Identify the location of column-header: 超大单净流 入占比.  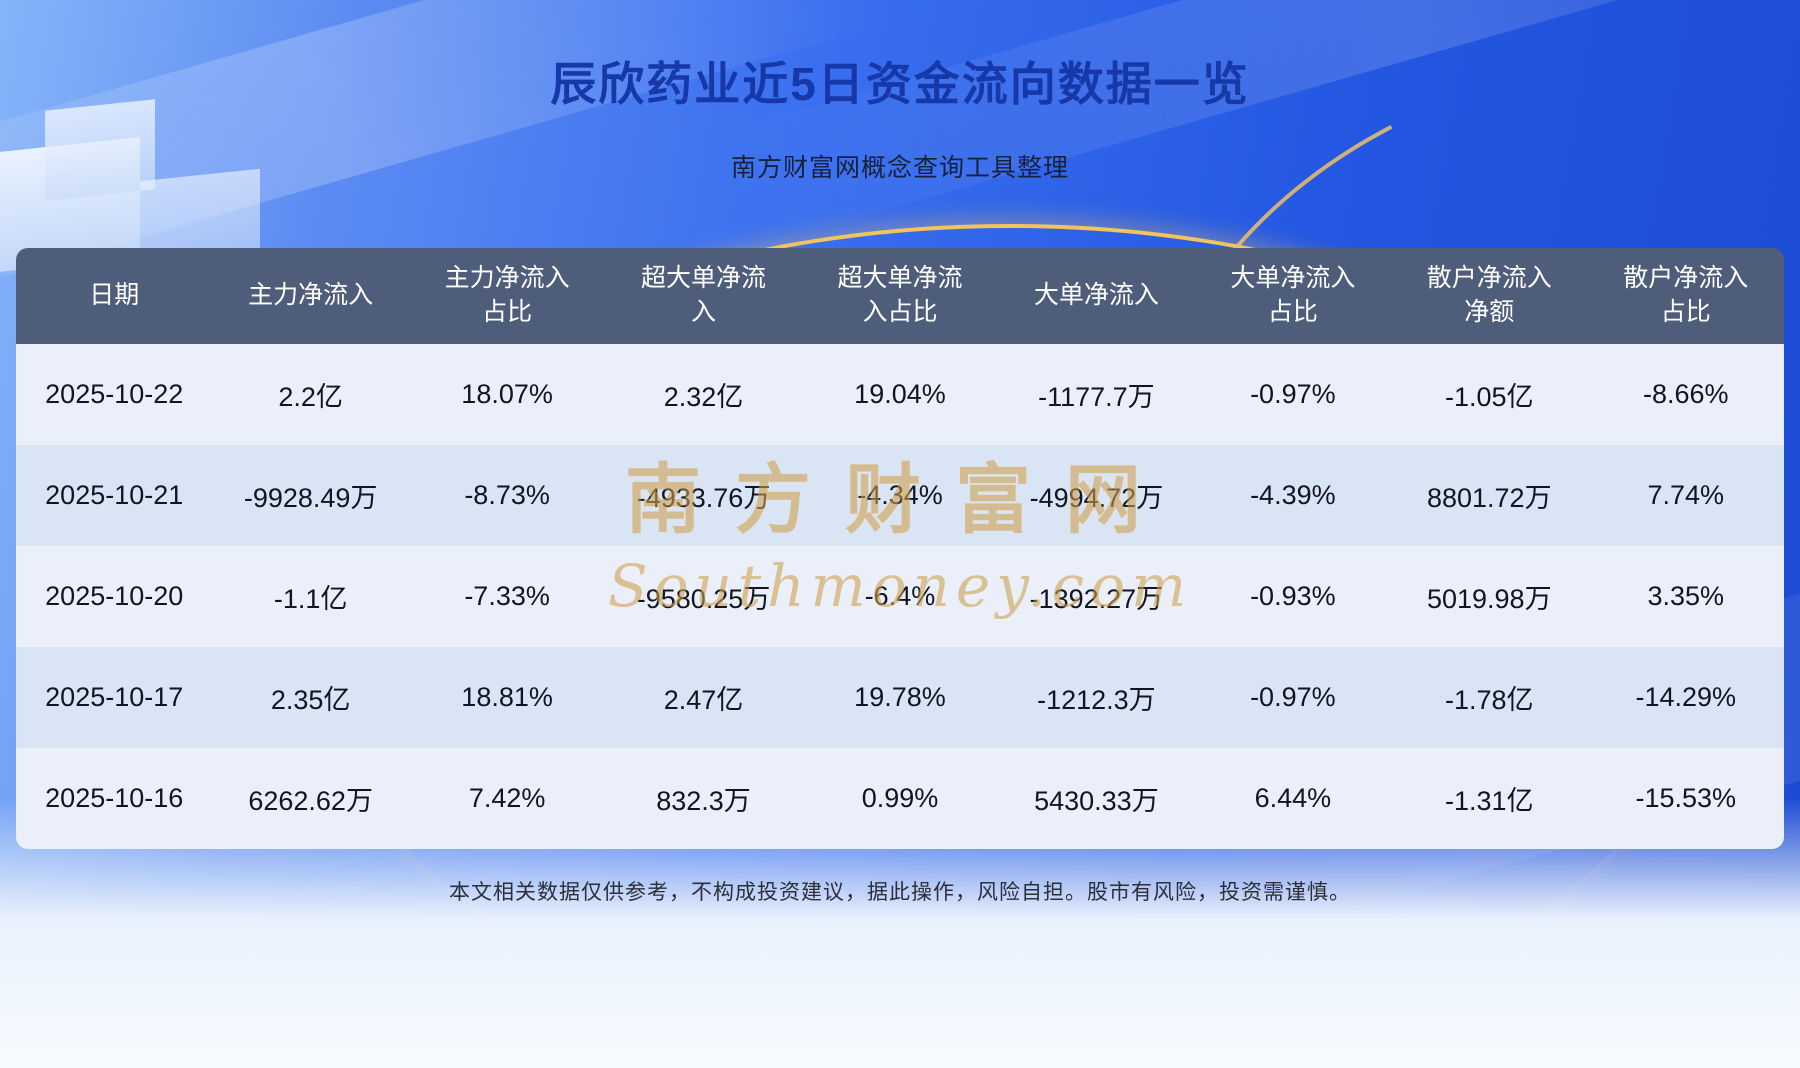
(900, 296).